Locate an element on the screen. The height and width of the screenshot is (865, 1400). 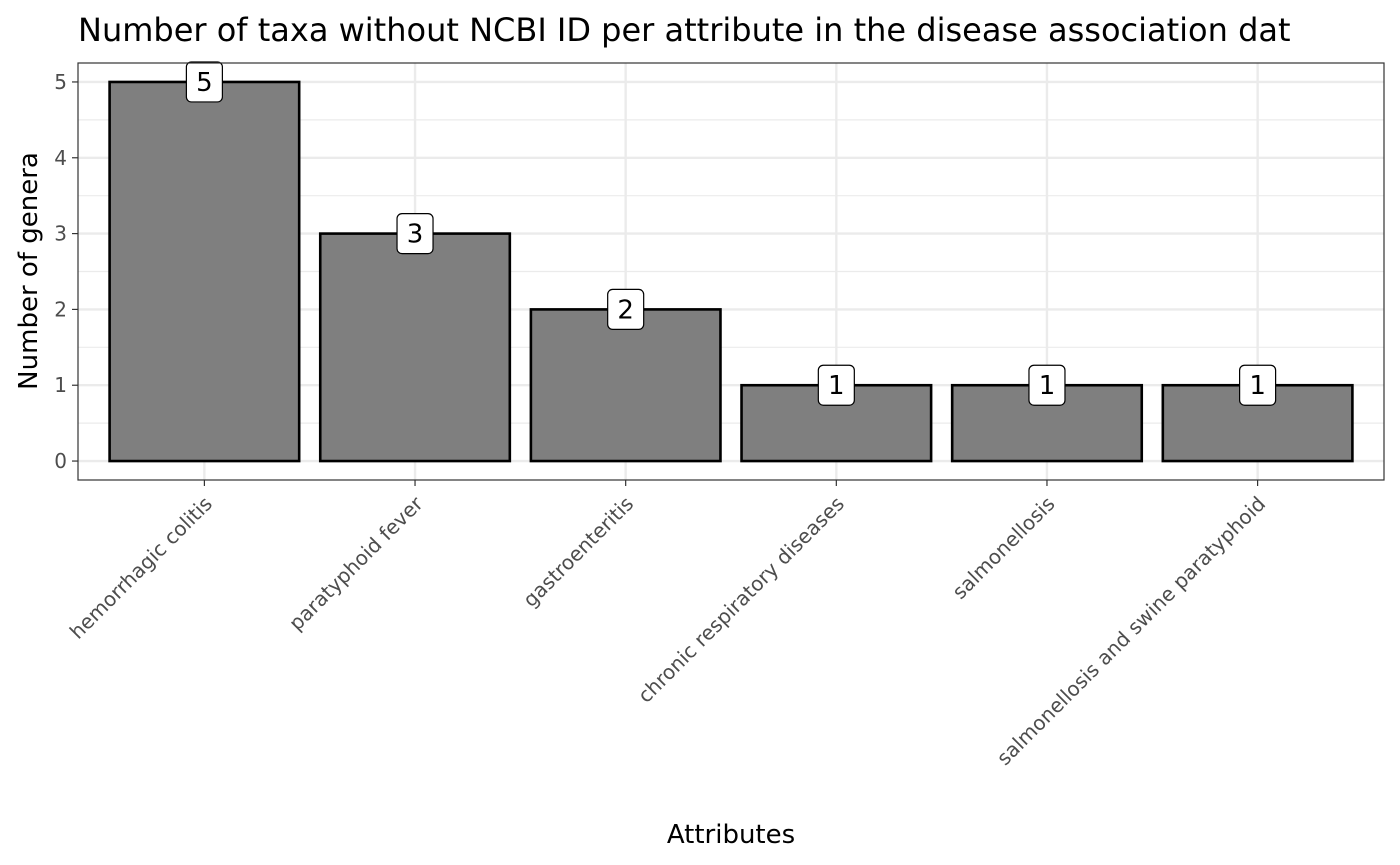
x-tick-label: hemorrhagic colitis is located at coordinates (141, 568).